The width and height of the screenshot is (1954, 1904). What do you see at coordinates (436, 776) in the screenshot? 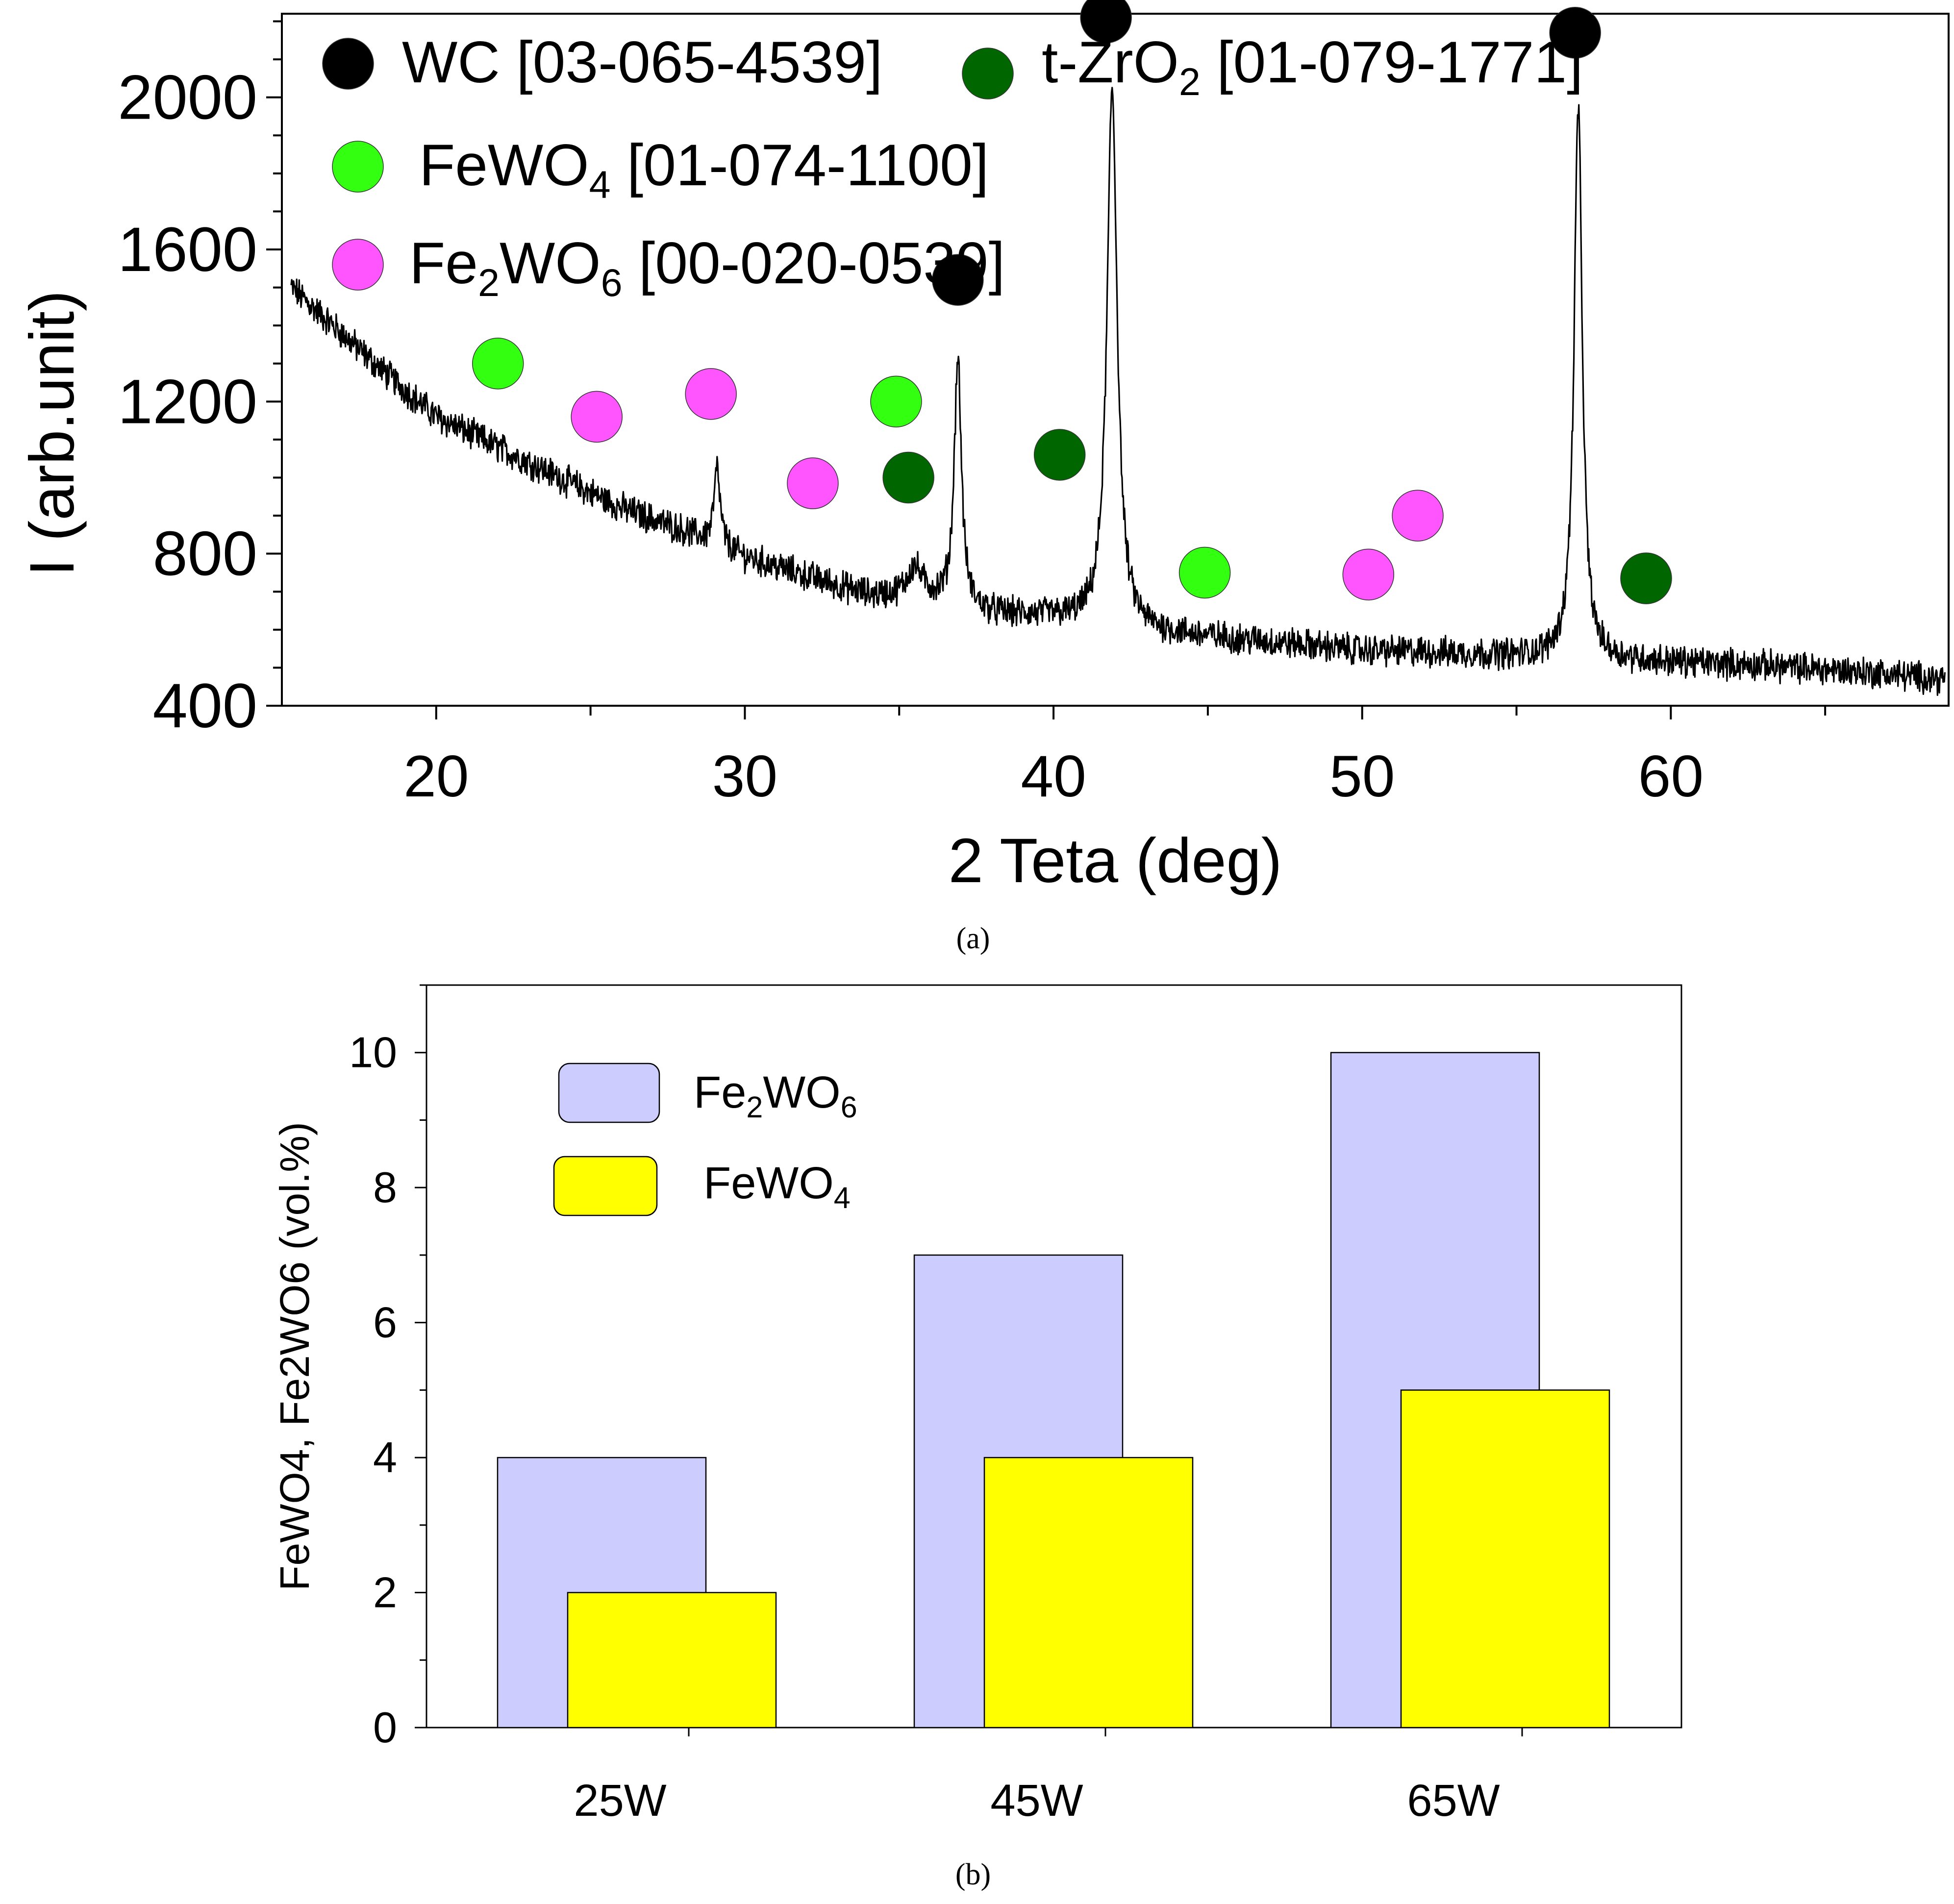
I see `x-tick-label: 20` at bounding box center [436, 776].